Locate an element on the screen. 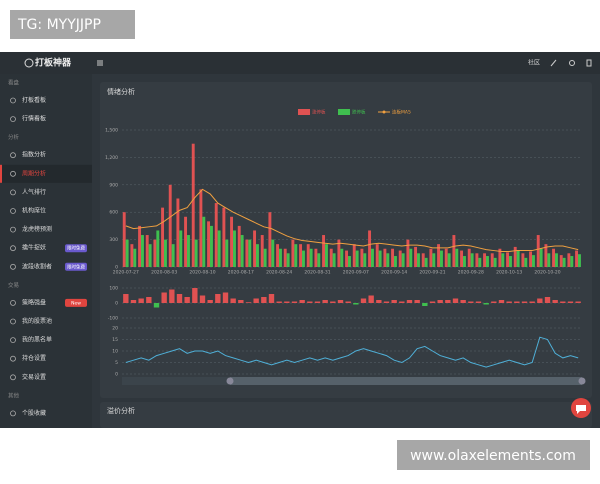 This screenshot has width=600, height=484. menu-item: 周期分析 is located at coordinates (34, 173).